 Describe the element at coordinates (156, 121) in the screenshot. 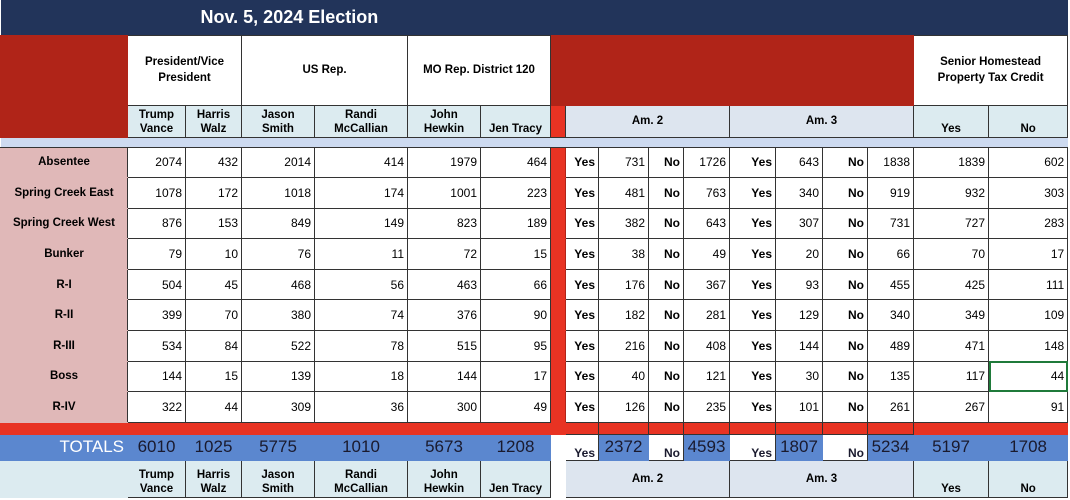

I see `candidate-header: Trump Vance` at that location.